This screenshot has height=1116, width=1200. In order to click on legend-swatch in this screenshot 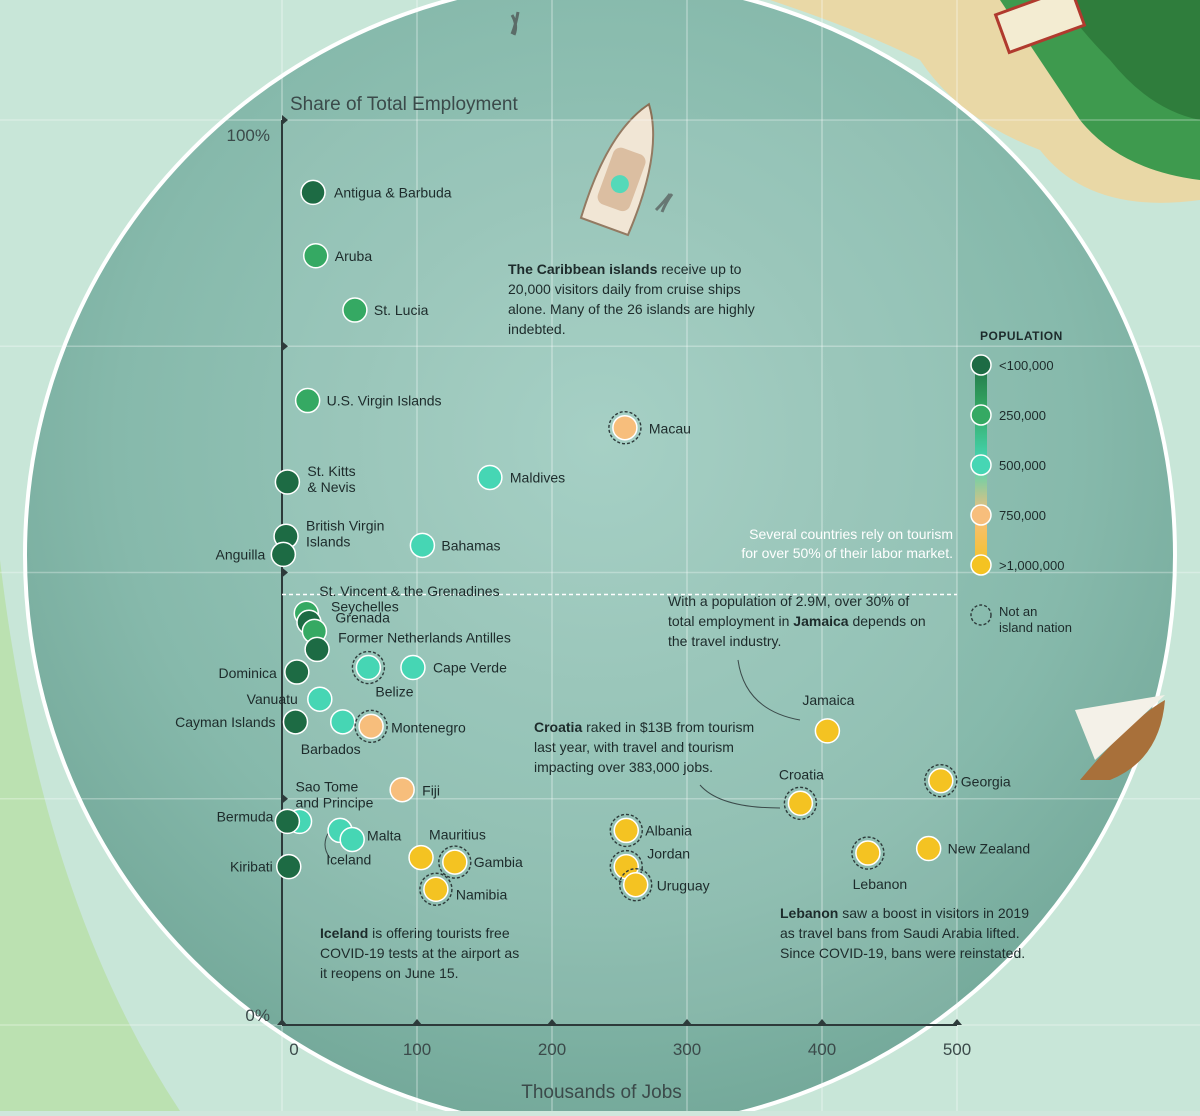, I will do `click(981, 565)`.